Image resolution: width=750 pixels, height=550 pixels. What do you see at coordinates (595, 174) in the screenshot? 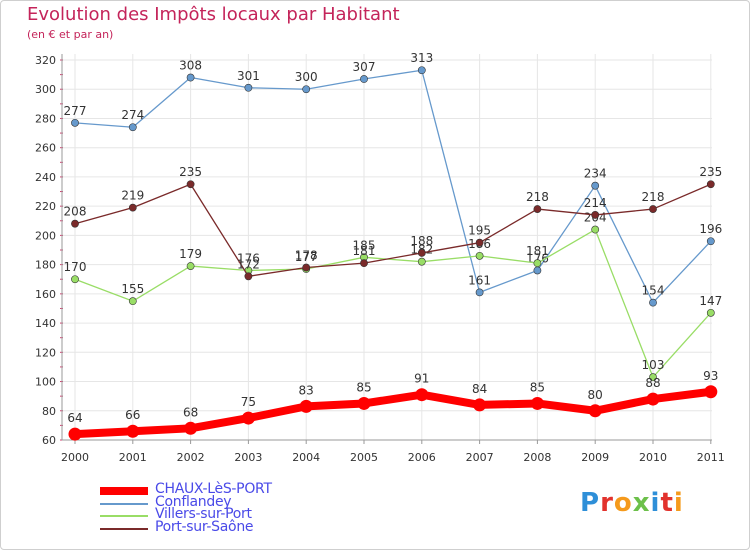
I see `data-label: 234` at bounding box center [595, 174].